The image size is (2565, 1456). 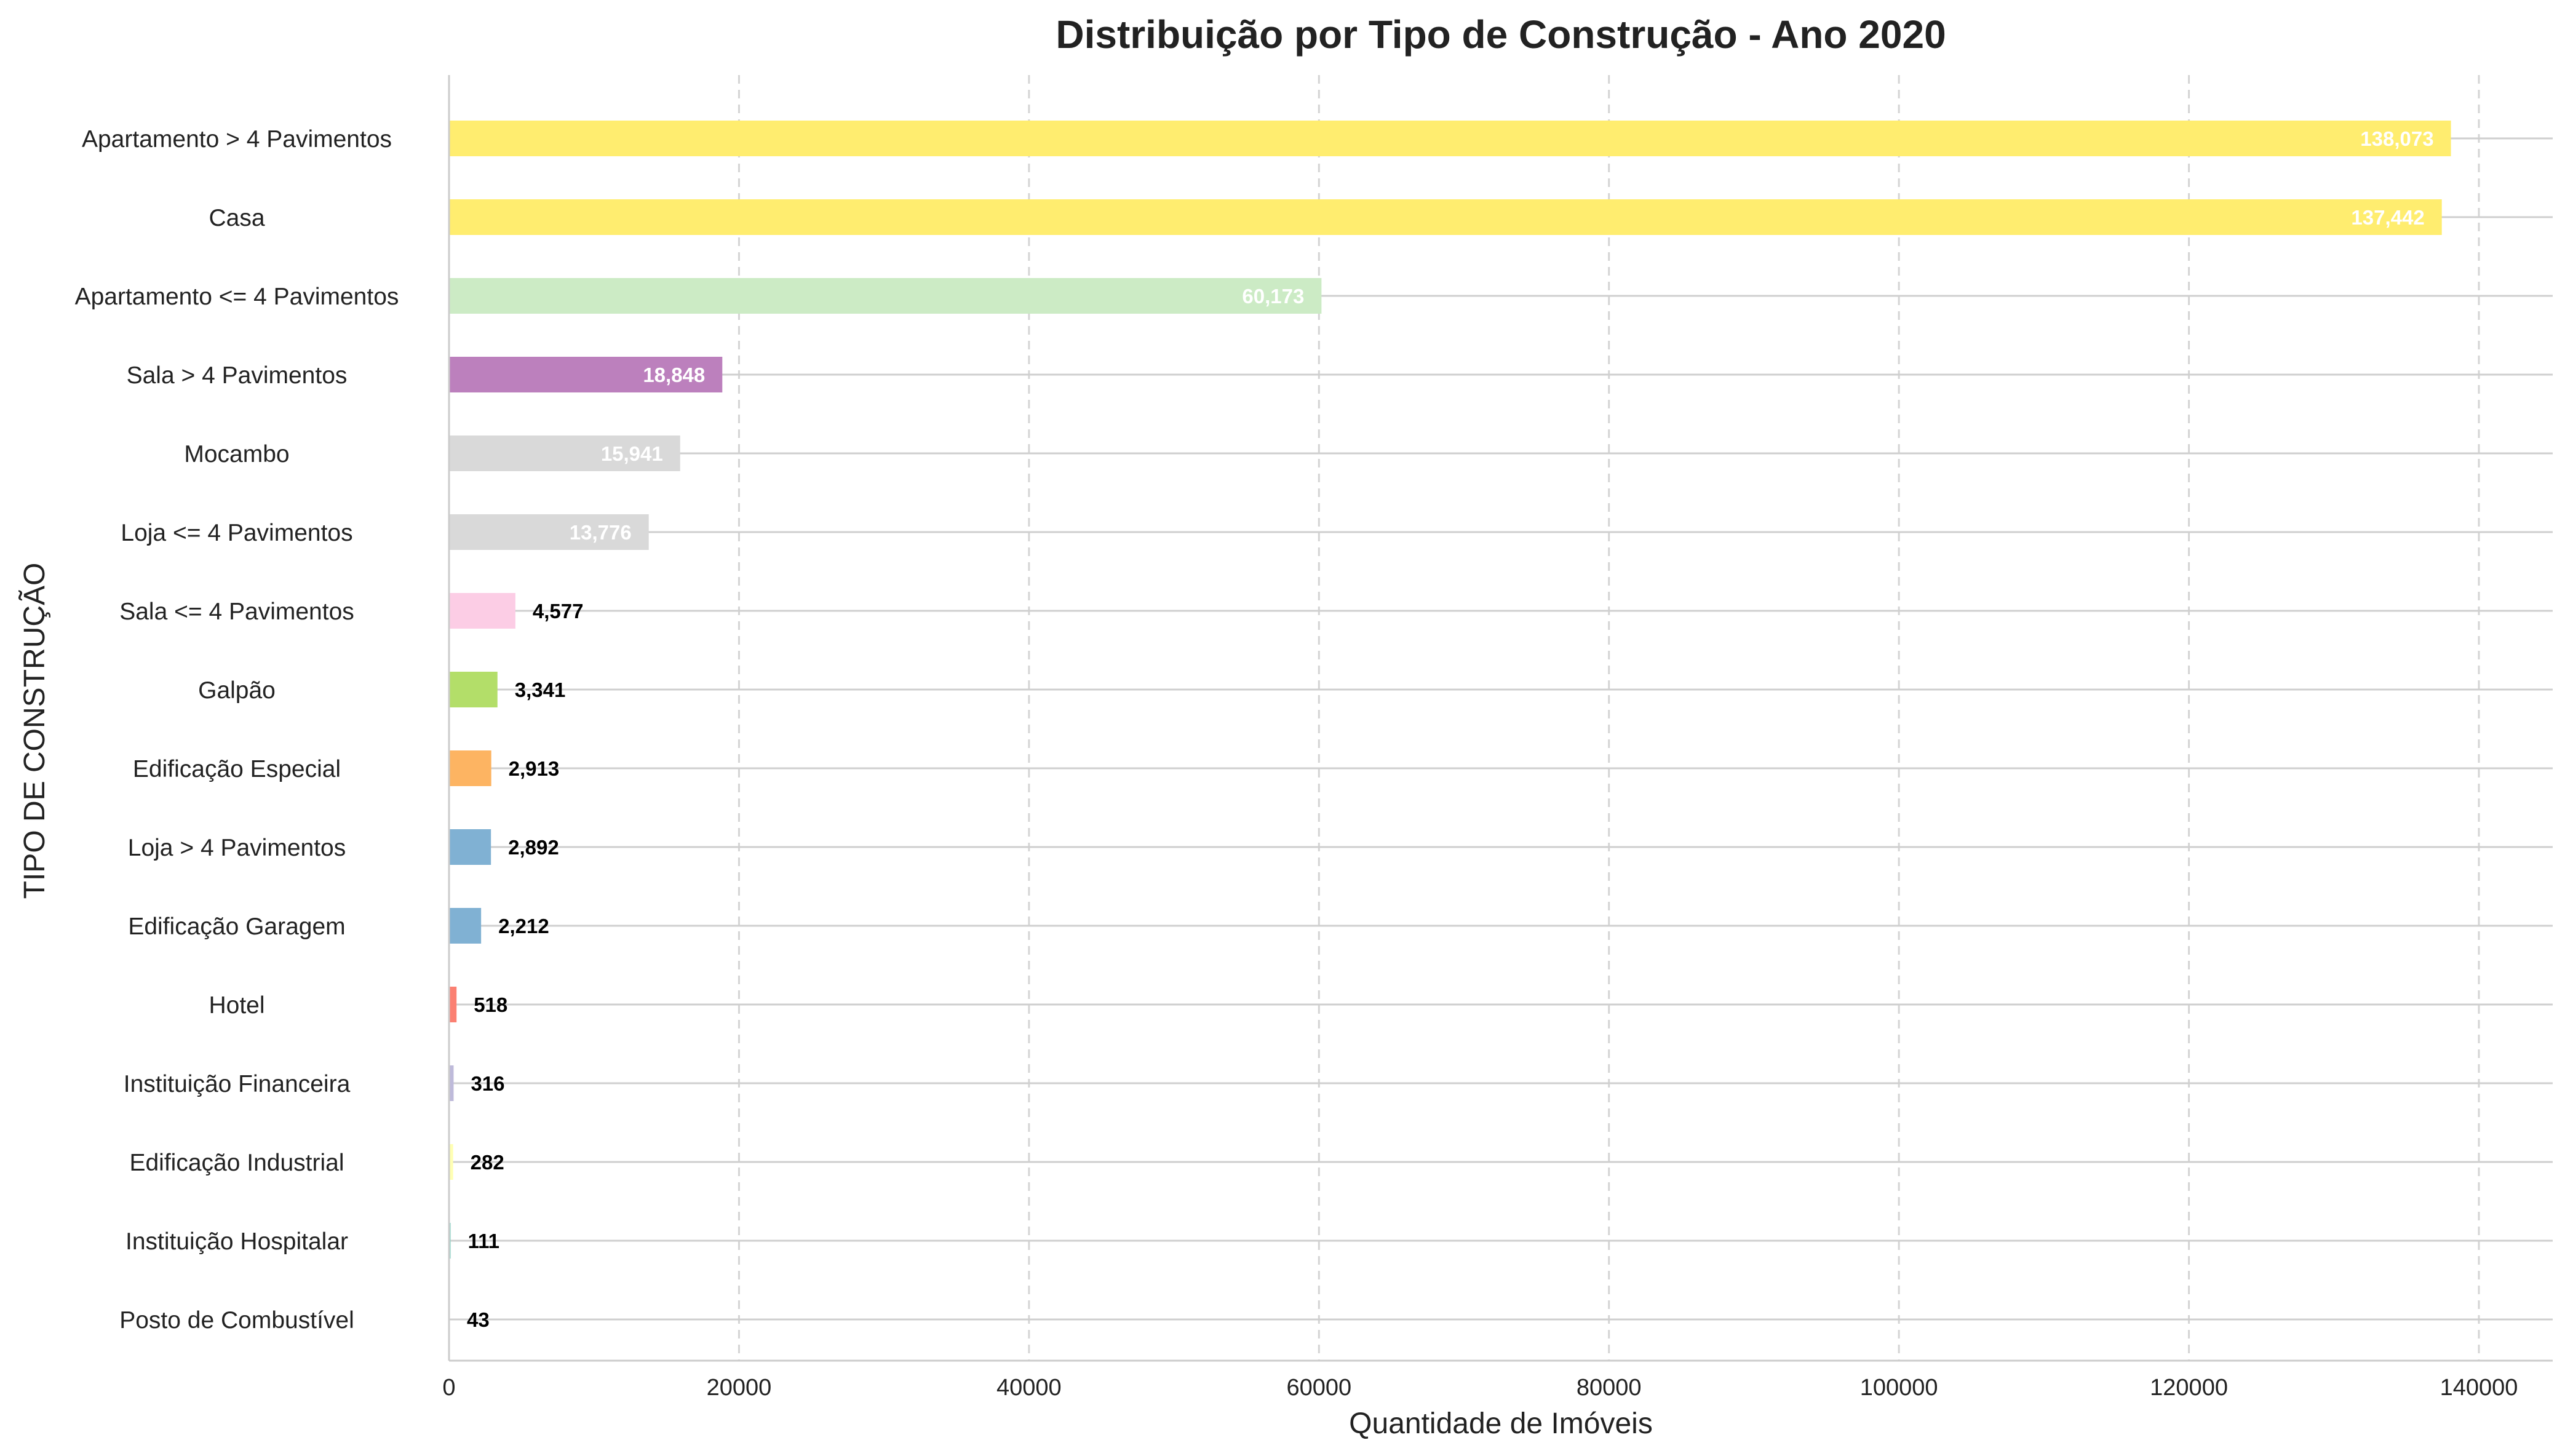 What do you see at coordinates (2387, 217) in the screenshot?
I see `value-label: 137,442` at bounding box center [2387, 217].